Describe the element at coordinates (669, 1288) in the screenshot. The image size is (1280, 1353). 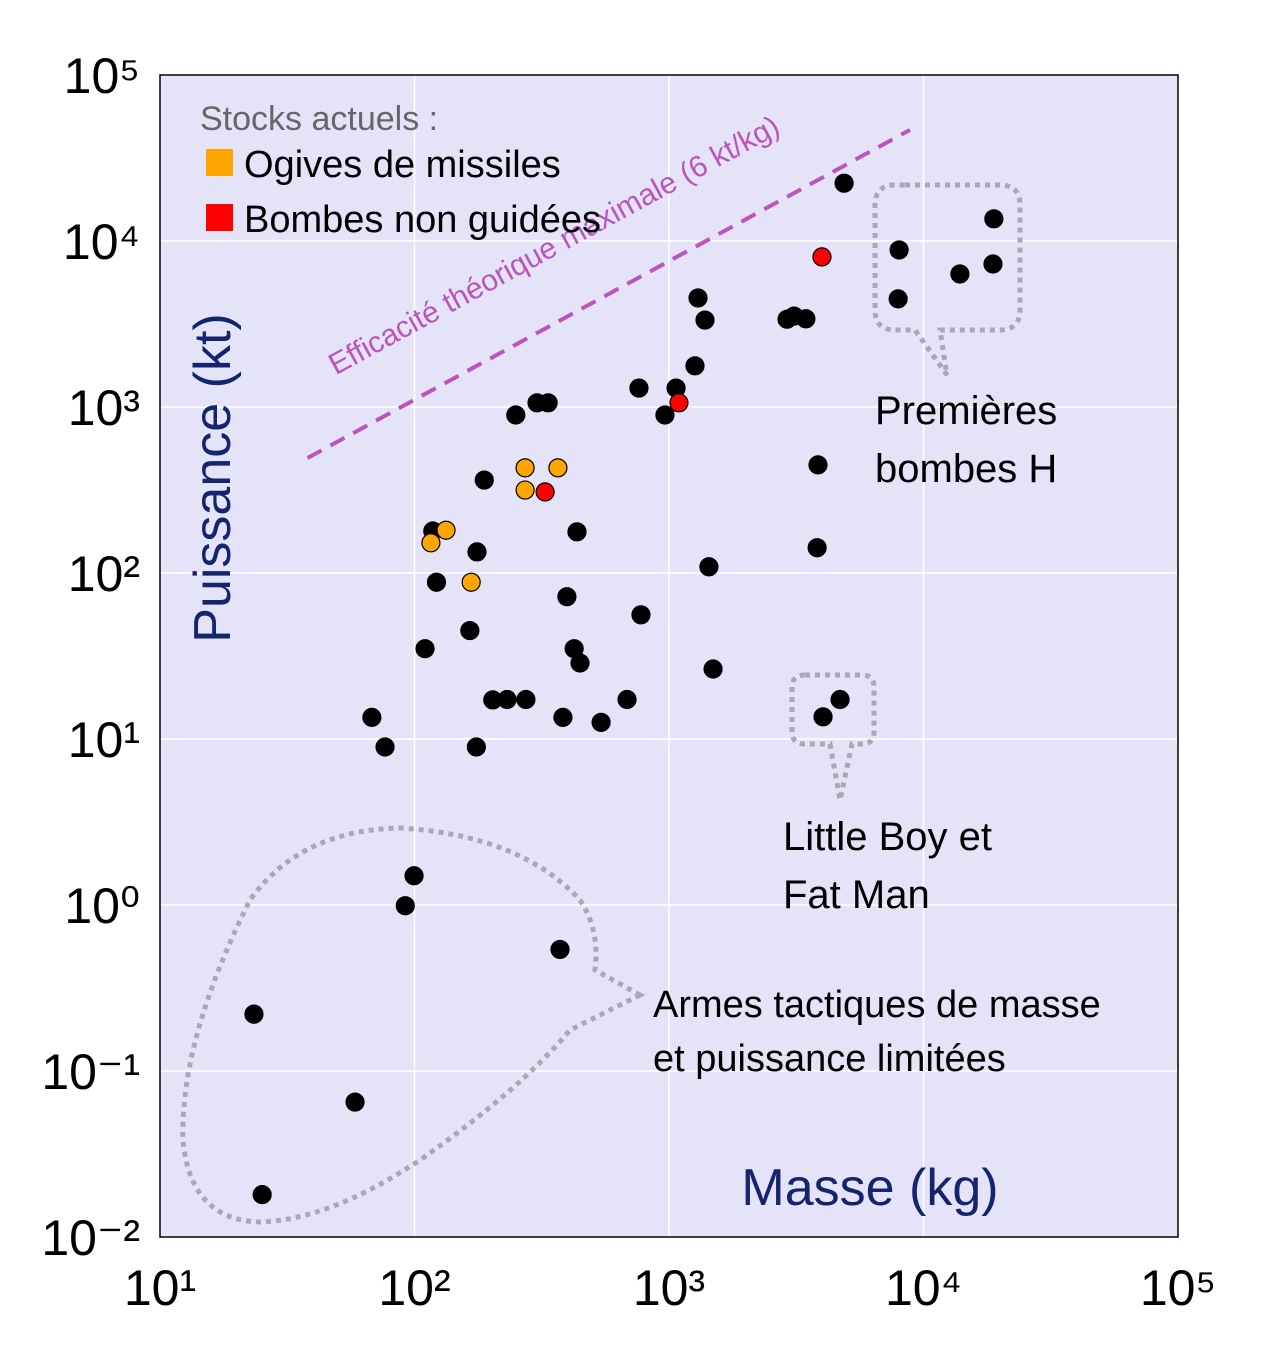
I see `x-tick-label: 10³` at that location.